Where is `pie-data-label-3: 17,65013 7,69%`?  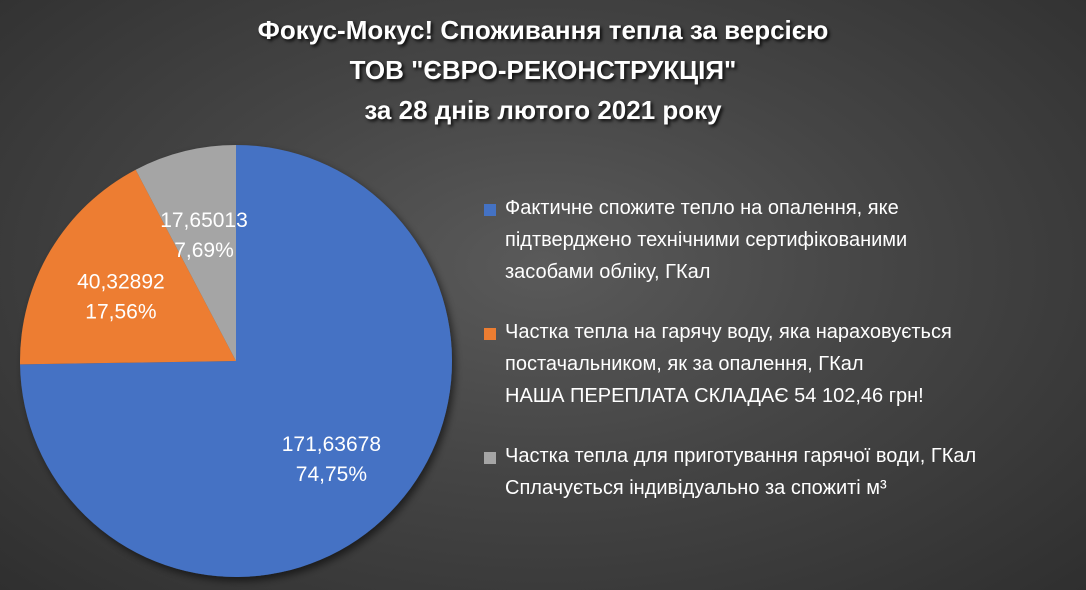
pie-data-label-3: 17,65013 7,69% is located at coordinates (204, 235).